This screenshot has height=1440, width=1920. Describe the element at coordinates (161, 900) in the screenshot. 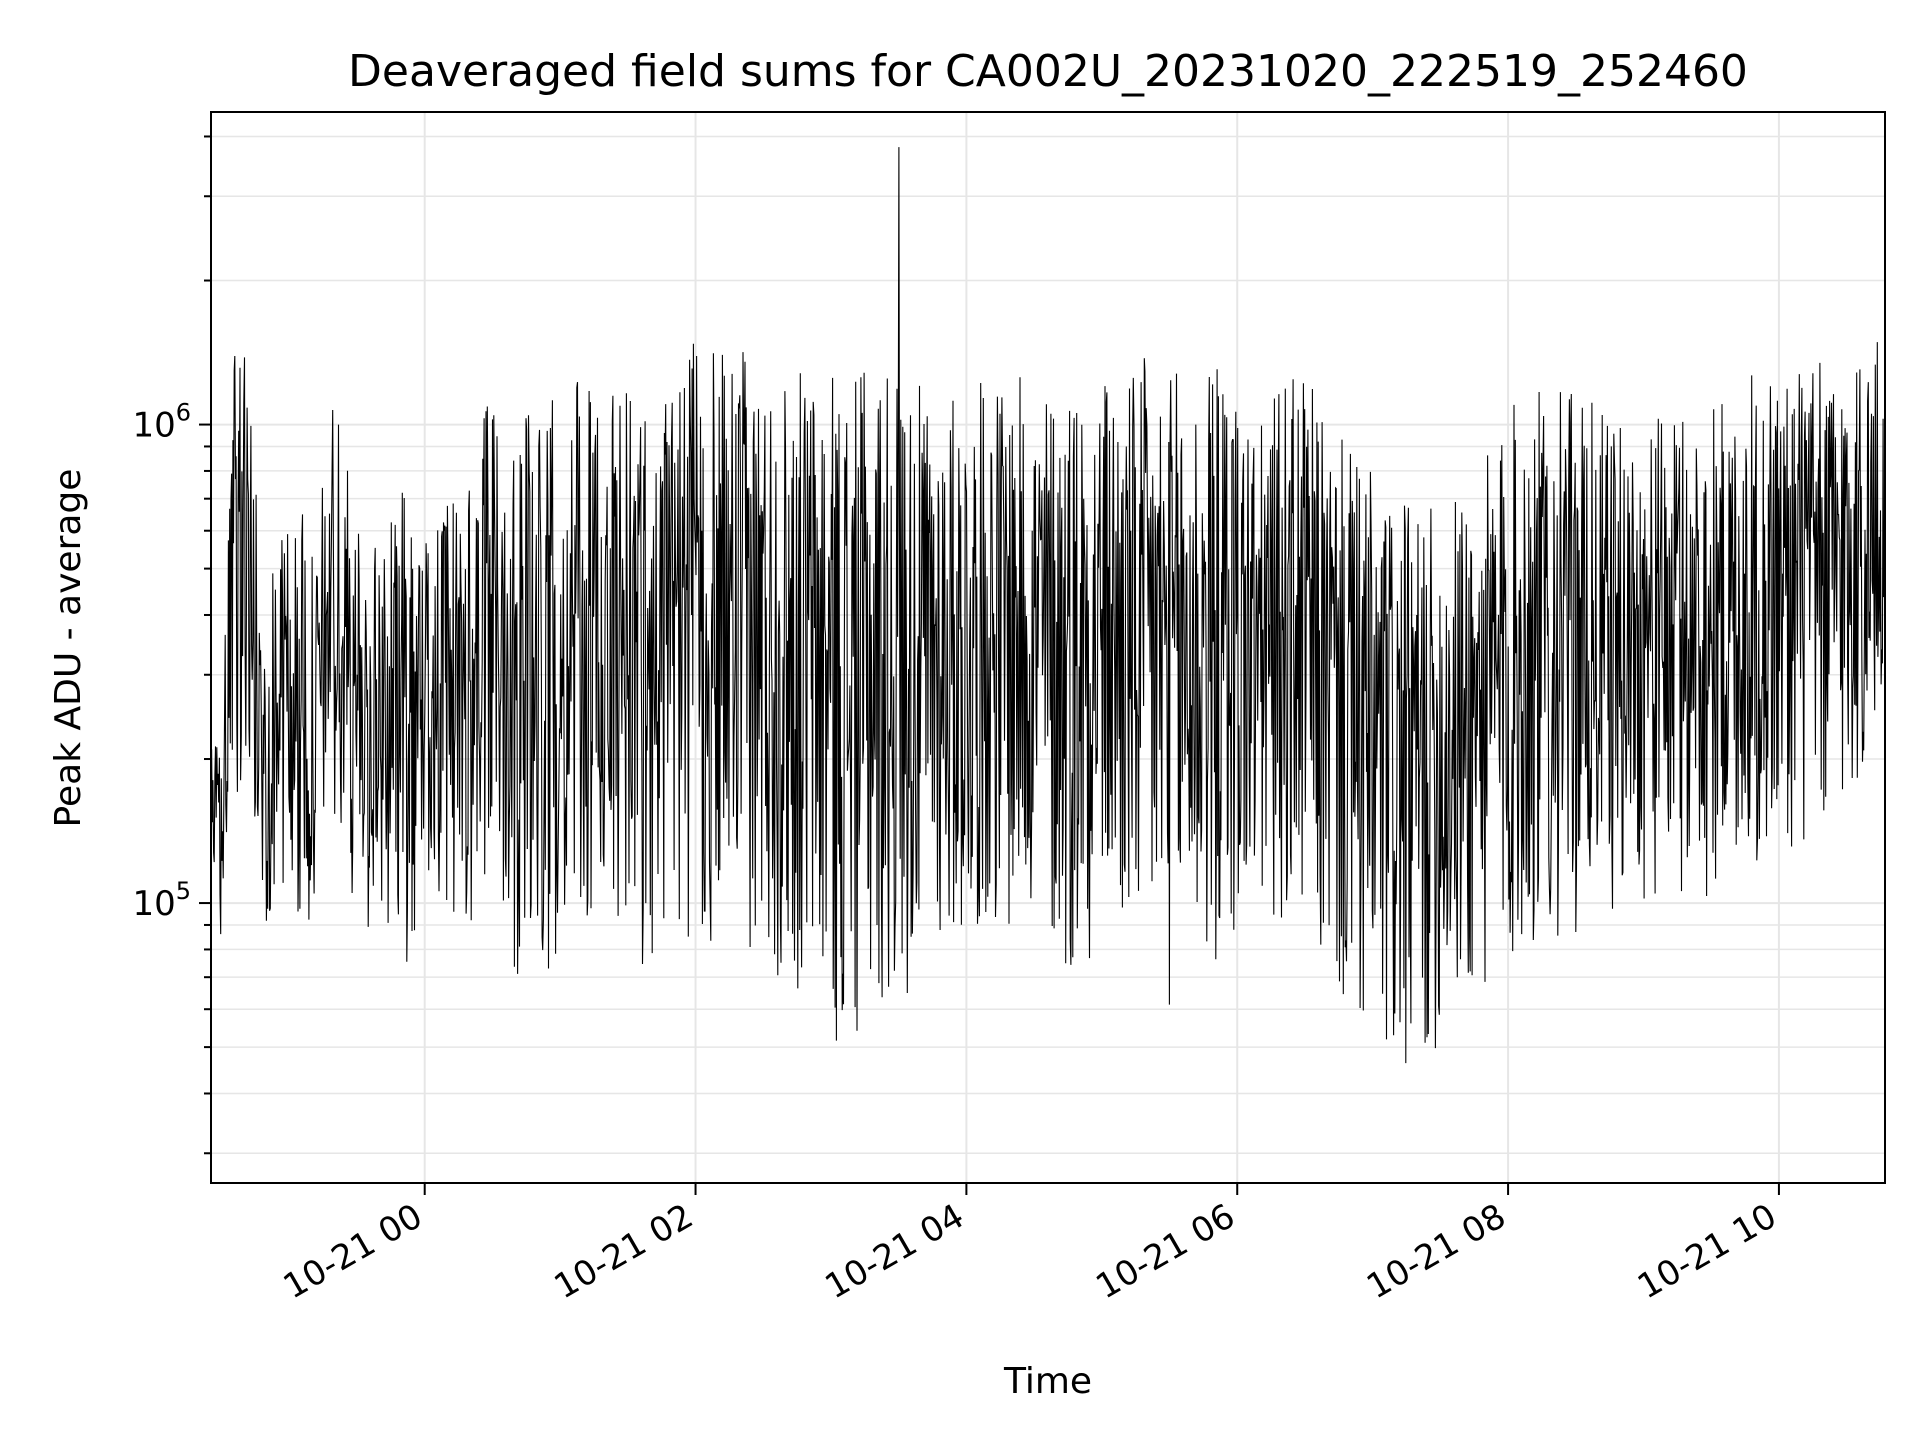

I see `y-tick-label: 10⁵` at that location.